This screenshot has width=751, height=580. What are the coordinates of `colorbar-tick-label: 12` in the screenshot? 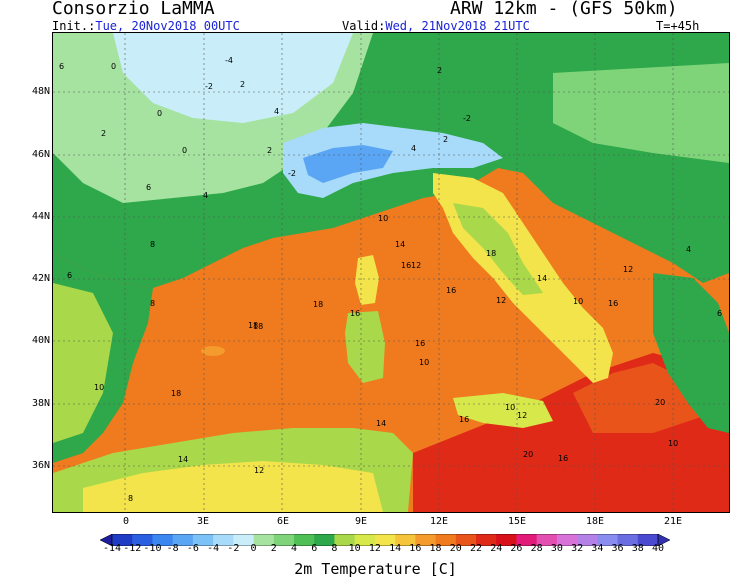 It's located at (374, 548).